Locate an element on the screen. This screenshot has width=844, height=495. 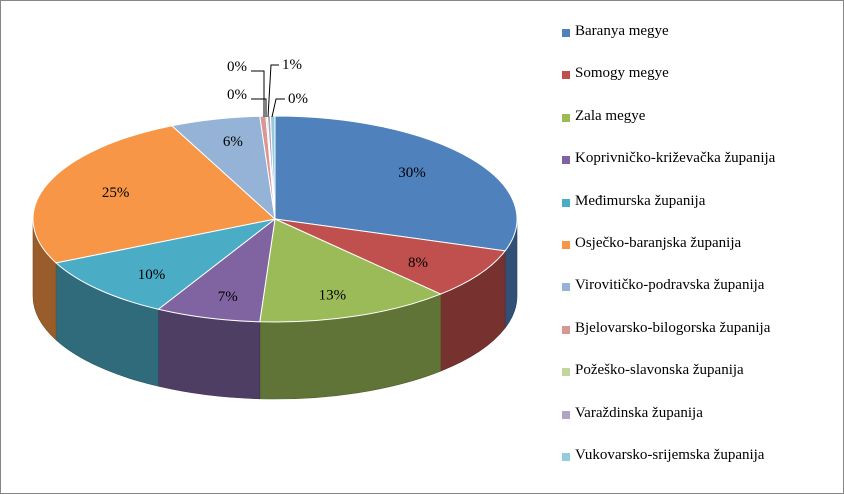
legend-label: Vukovarsko-srijemska županija is located at coordinates (670, 454).